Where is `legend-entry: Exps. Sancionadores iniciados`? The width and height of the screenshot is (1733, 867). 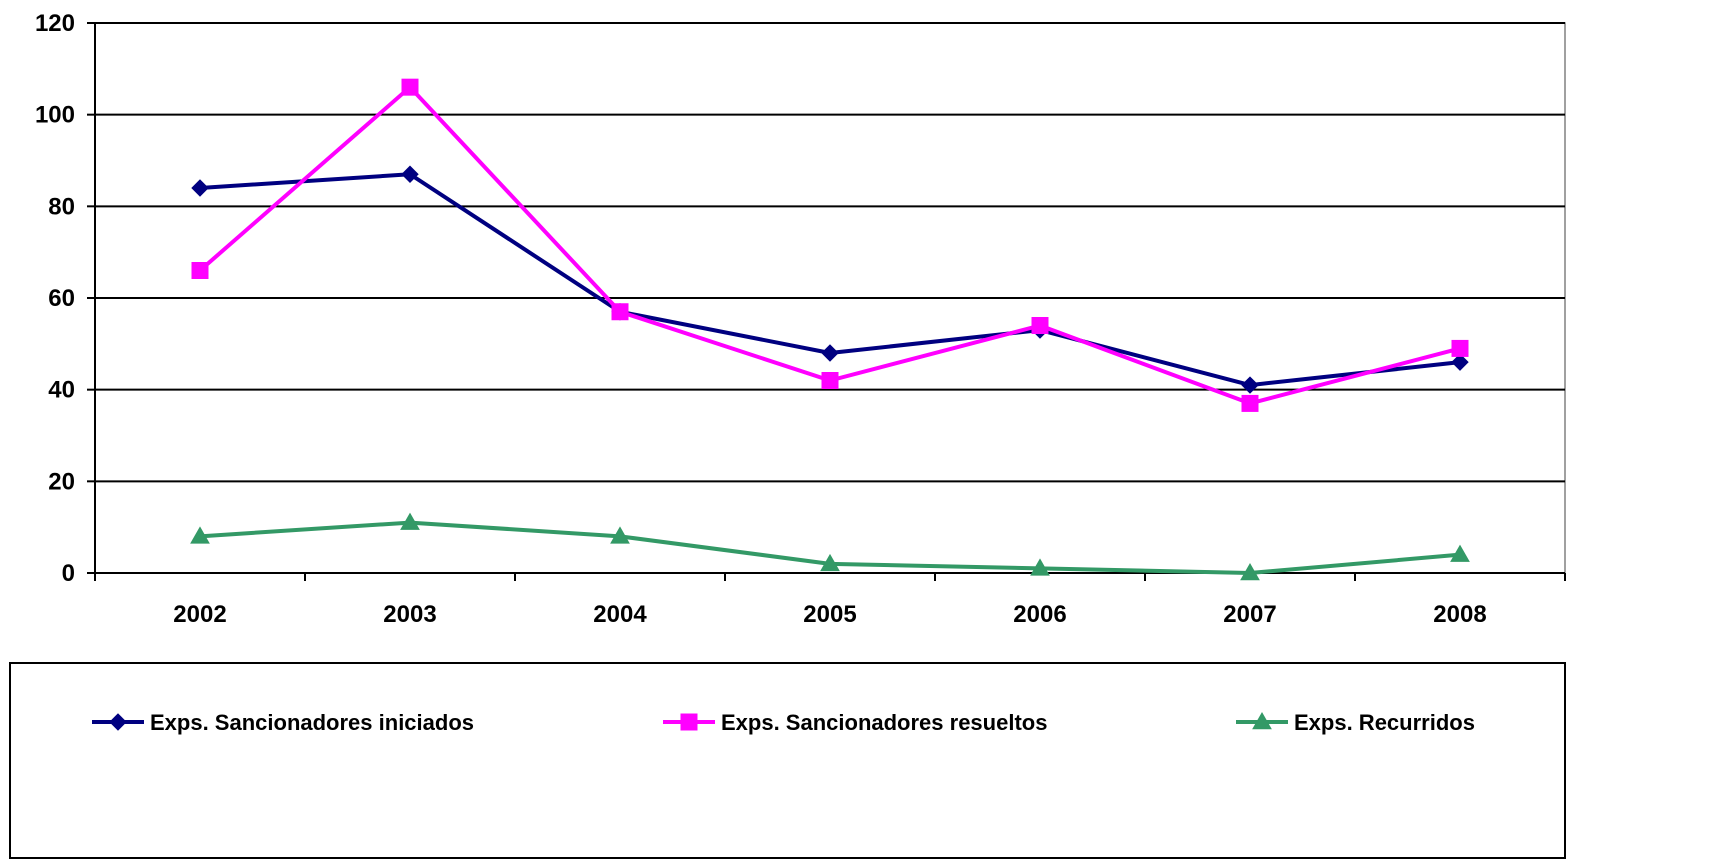
legend-entry: Exps. Sancionadores iniciados is located at coordinates (283, 722).